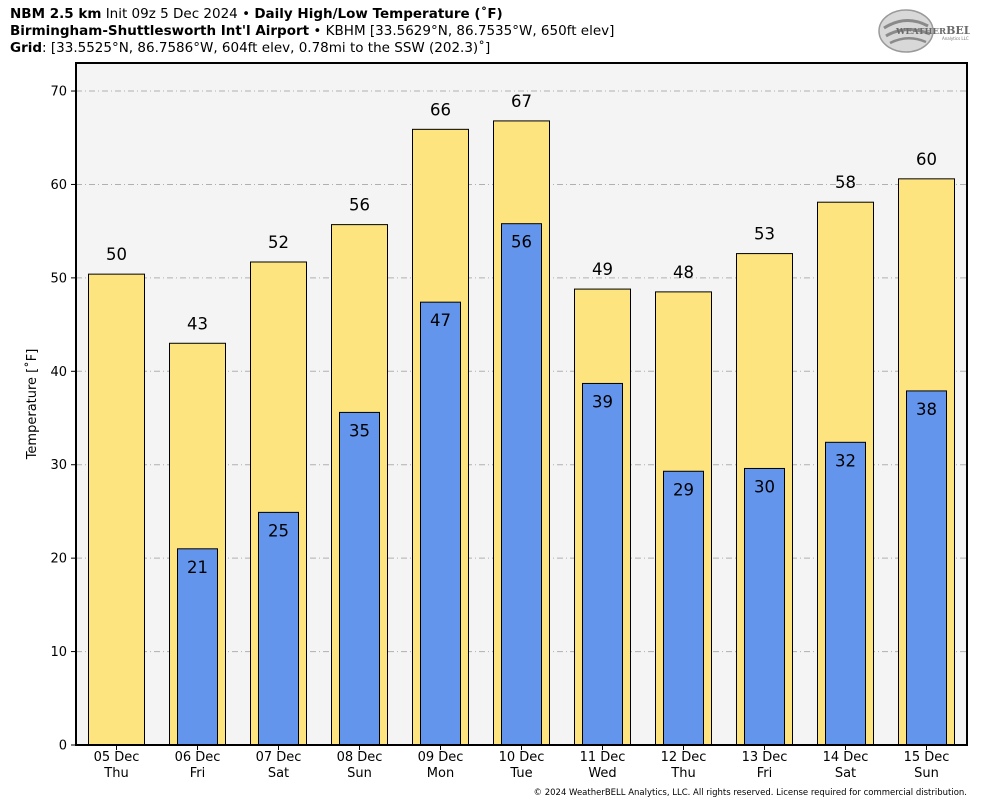  I want to click on y-tick-label: 10, so click(58, 652).